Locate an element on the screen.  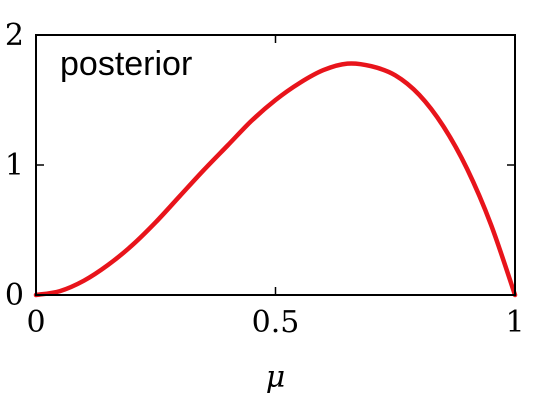
y-tick-label: 2 is located at coordinates (14, 35).